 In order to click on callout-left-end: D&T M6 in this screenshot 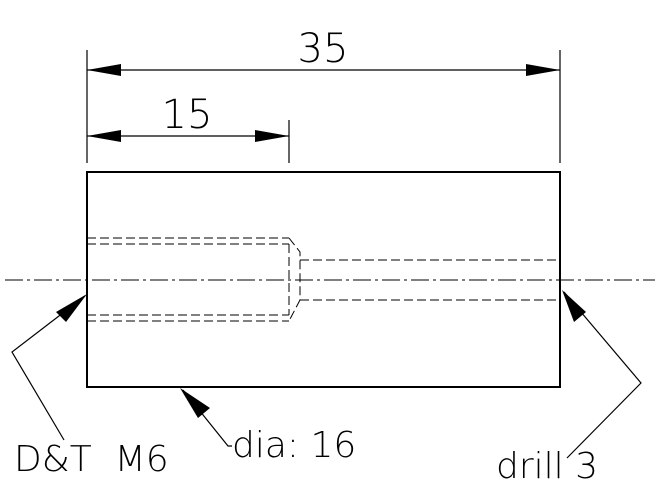, I will do `click(91, 459)`.